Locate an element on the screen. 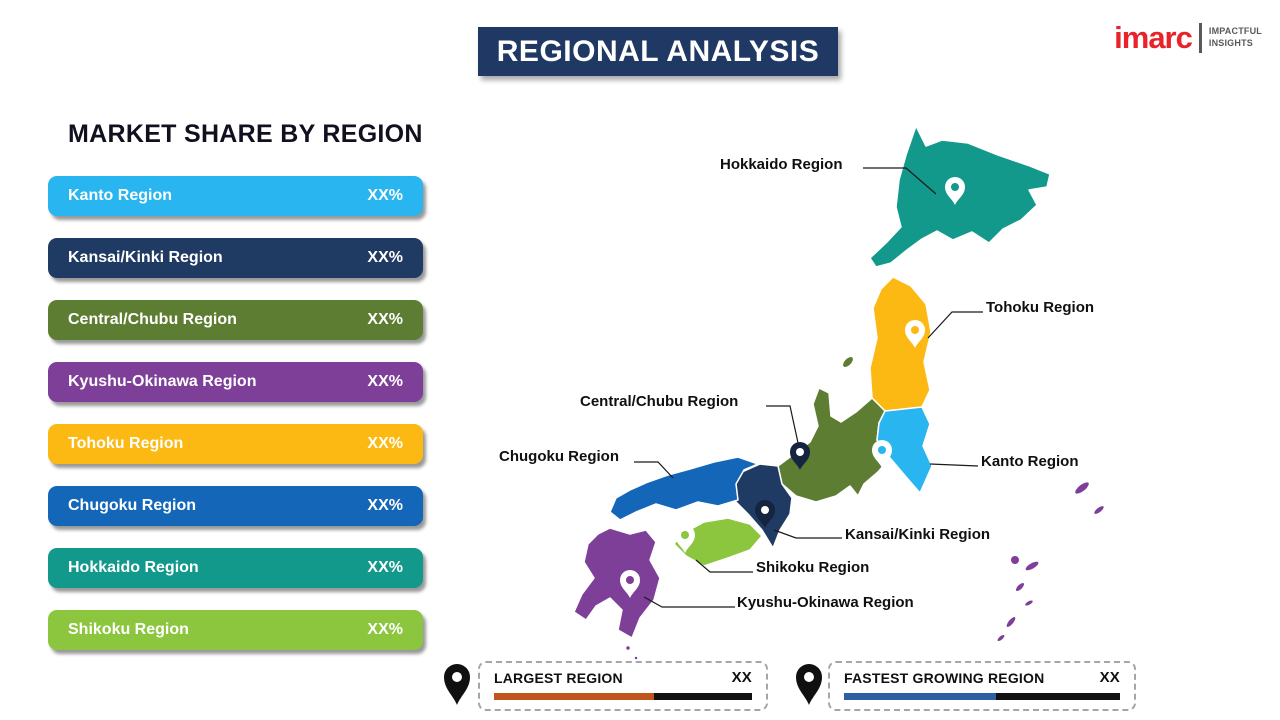 This screenshot has width=1280, height=720. region-label: Kanto Region is located at coordinates (120, 195).